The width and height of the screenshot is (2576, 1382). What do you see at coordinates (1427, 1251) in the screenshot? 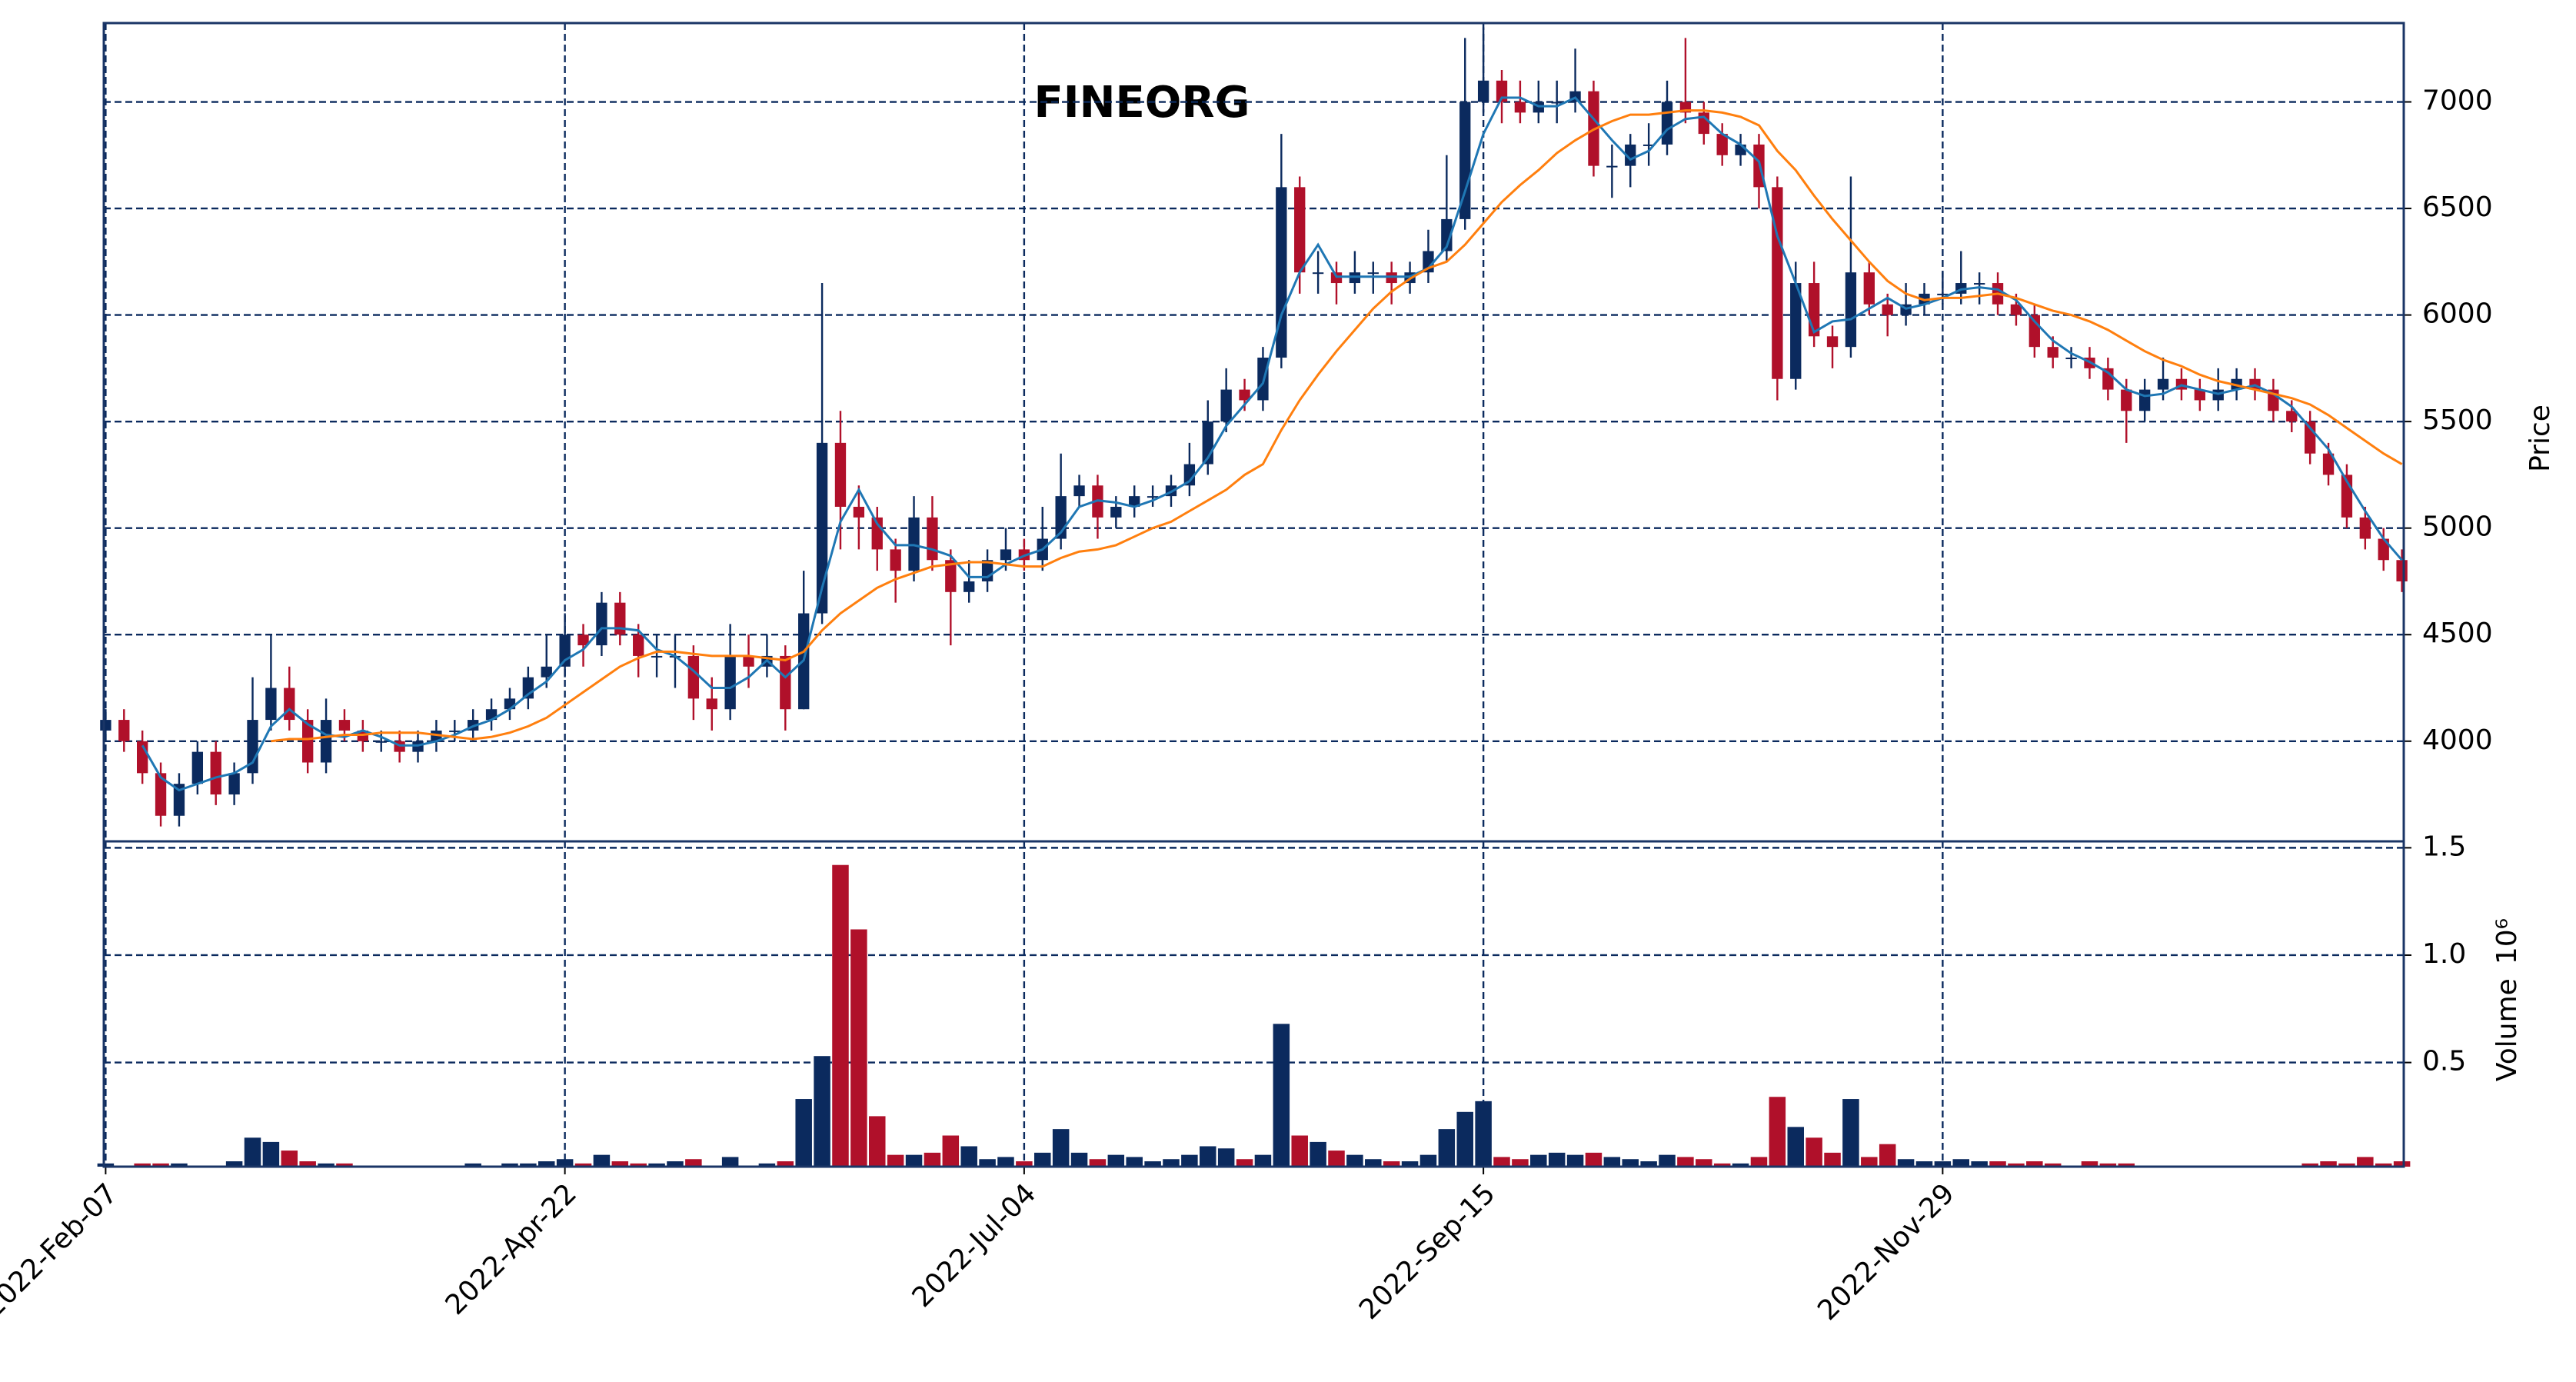
I see `x-tick-label: 2022-Sep-15` at bounding box center [1427, 1251].